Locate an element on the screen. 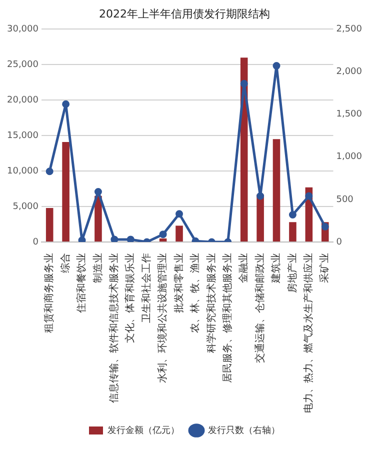 This screenshot has height=449, width=371. x-tick-label: 交通运输、仓储和邮政业 is located at coordinates (260, 308).